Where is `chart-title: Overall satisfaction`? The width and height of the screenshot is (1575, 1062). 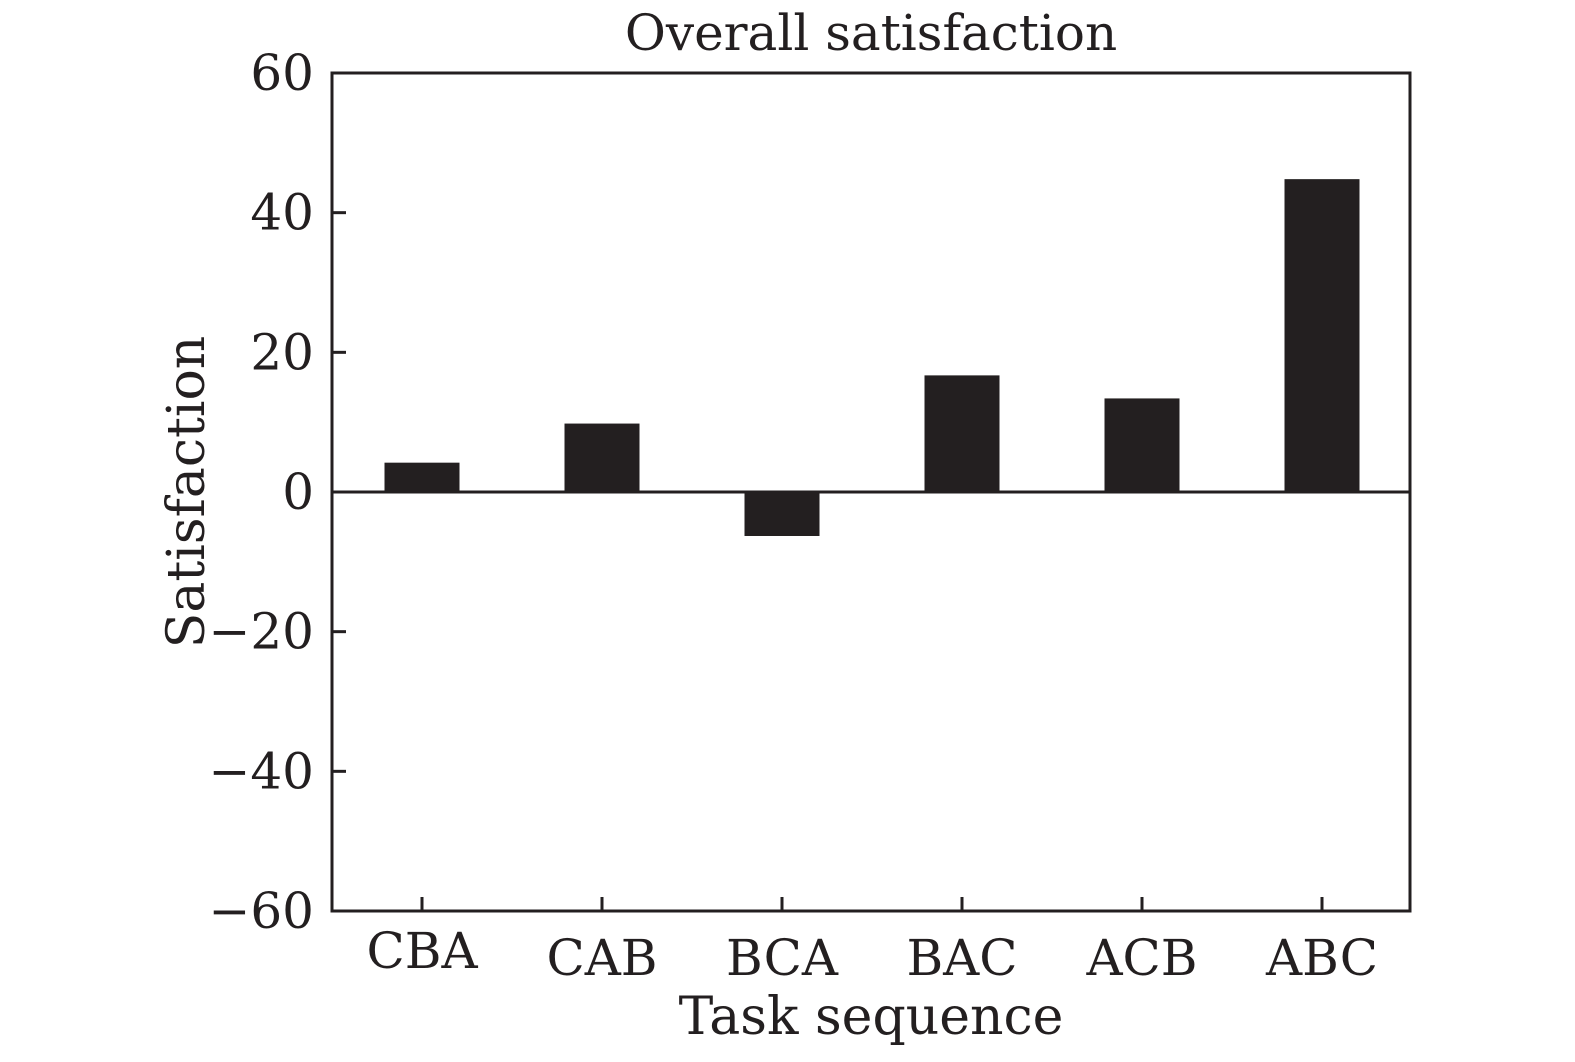 chart-title: Overall satisfaction is located at coordinates (871, 33).